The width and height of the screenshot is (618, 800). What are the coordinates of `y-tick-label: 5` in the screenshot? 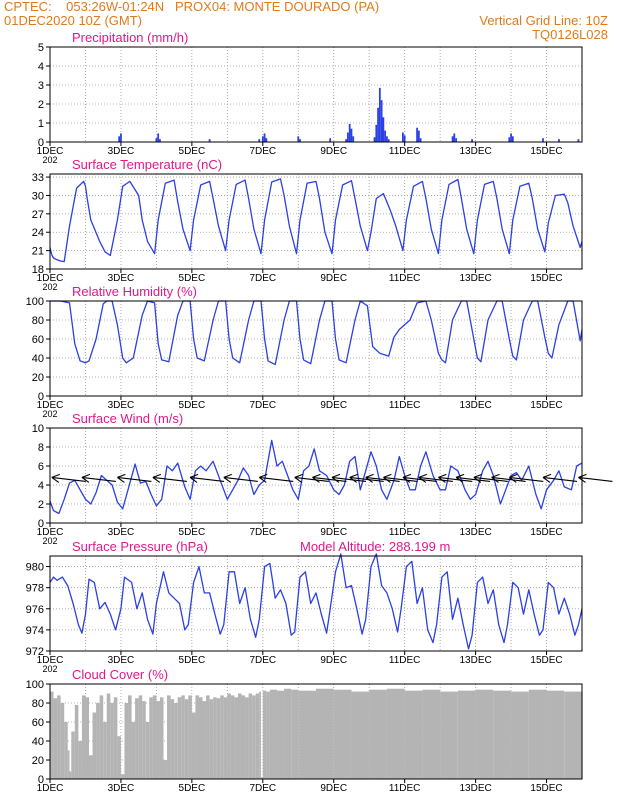 It's located at (41, 48).